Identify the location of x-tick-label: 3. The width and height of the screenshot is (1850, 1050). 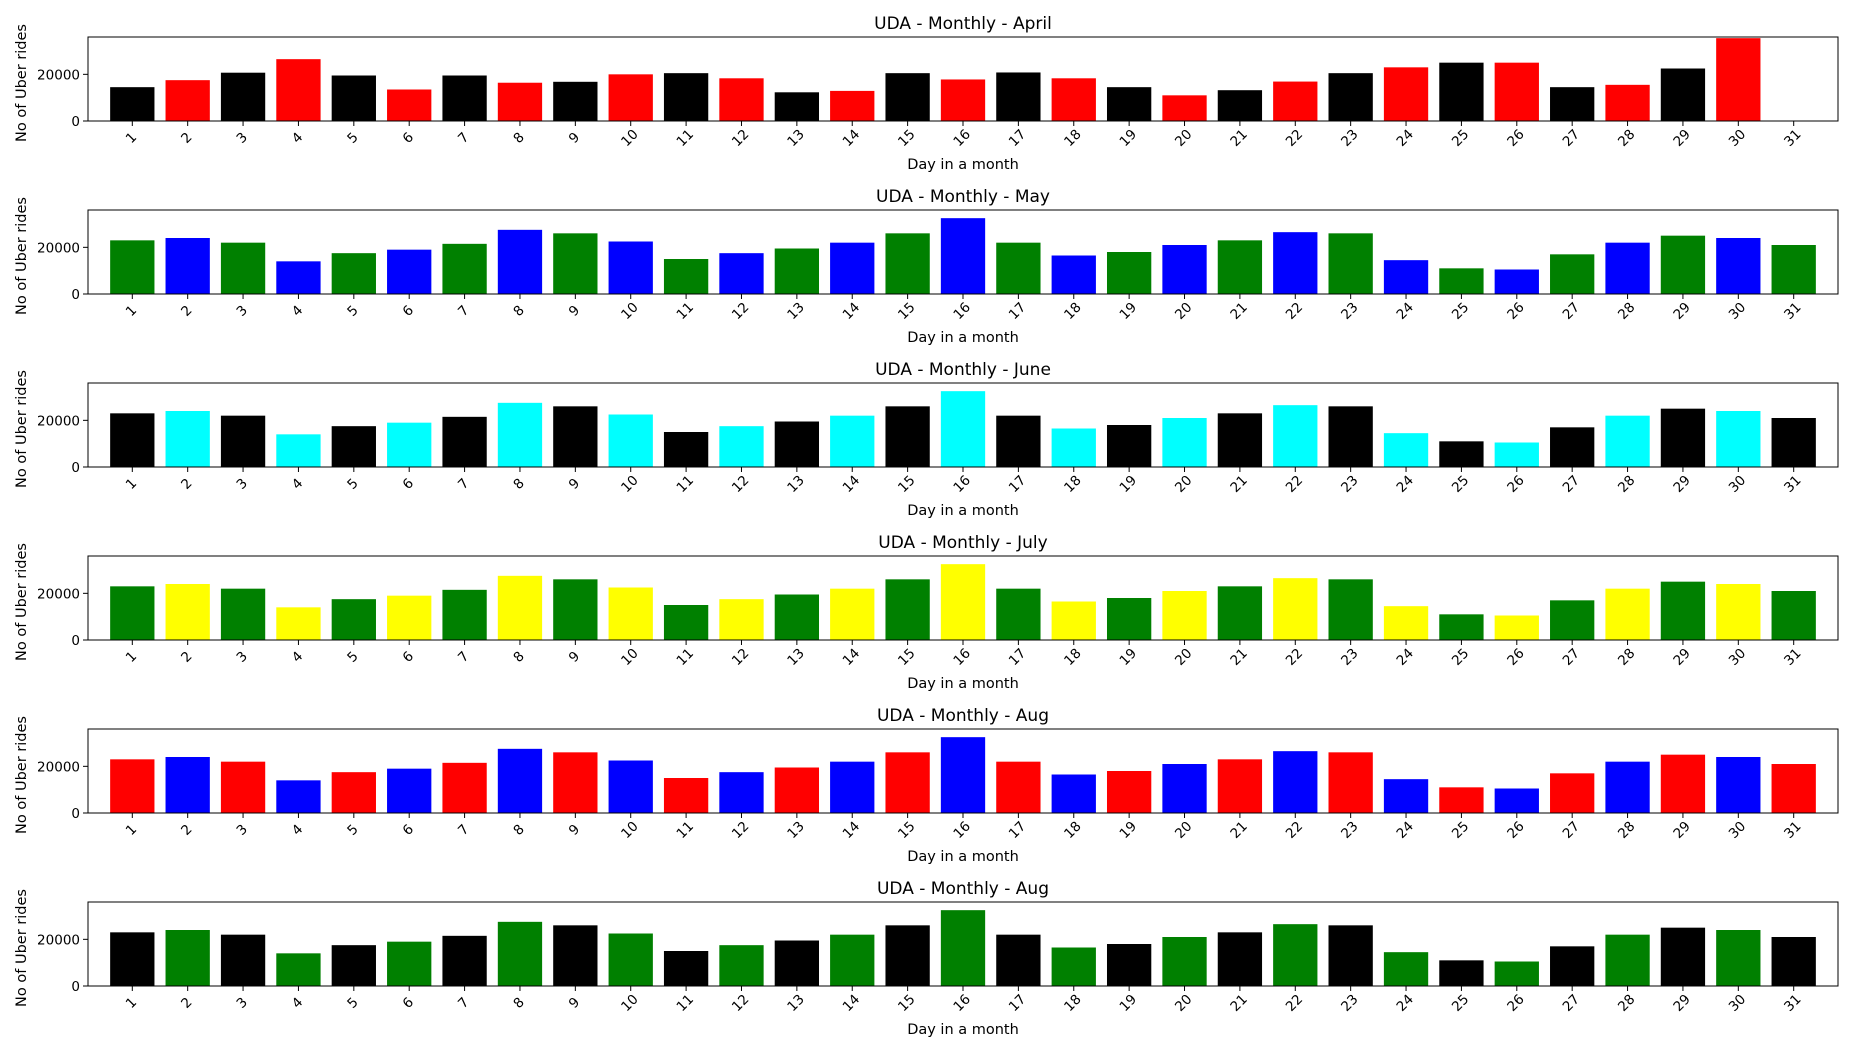
(242, 137).